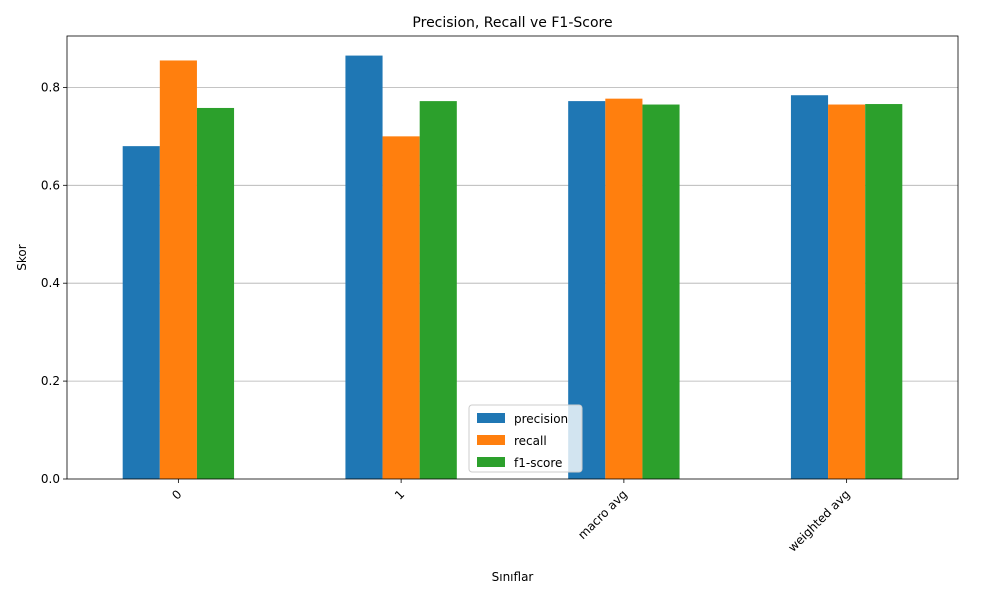  I want to click on y-axis: 0.0 0.2 0.4 0.6 0.8, so click(54, 283).